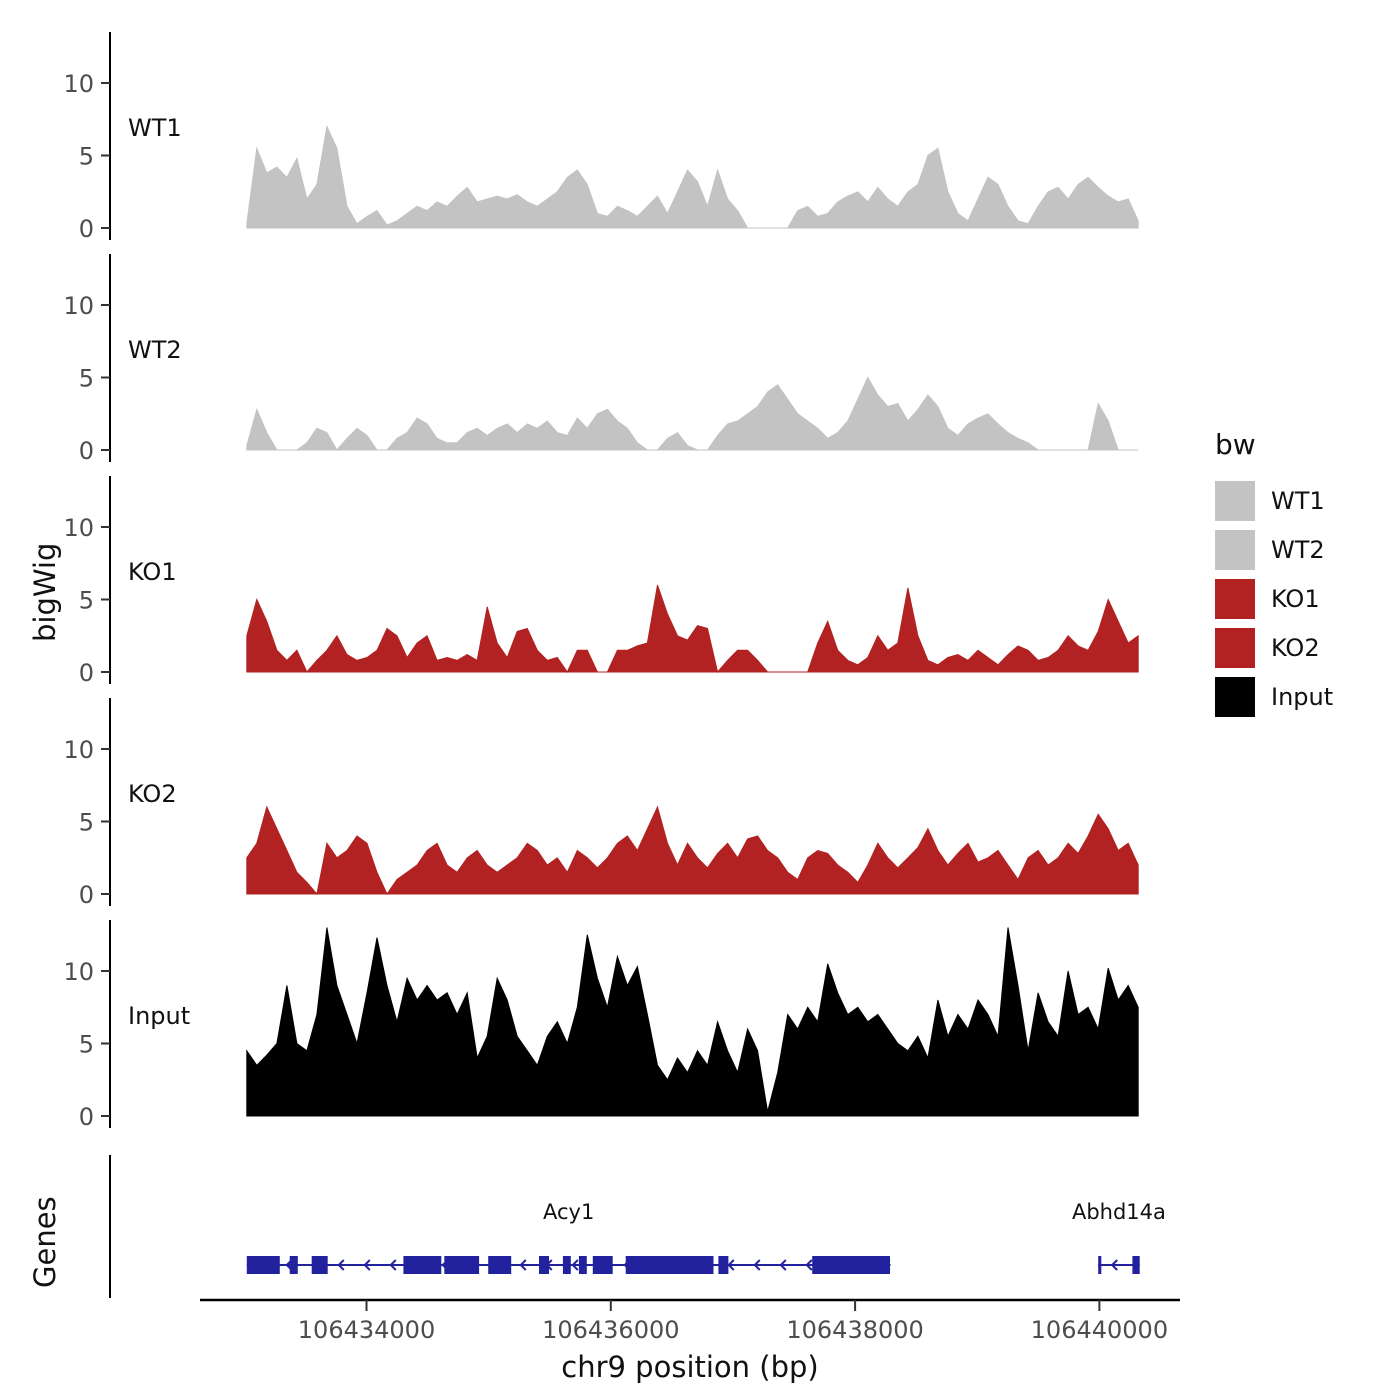 This screenshot has height=1400, width=1400. What do you see at coordinates (1295, 599) in the screenshot?
I see `legend-label-KO1: KO1` at bounding box center [1295, 599].